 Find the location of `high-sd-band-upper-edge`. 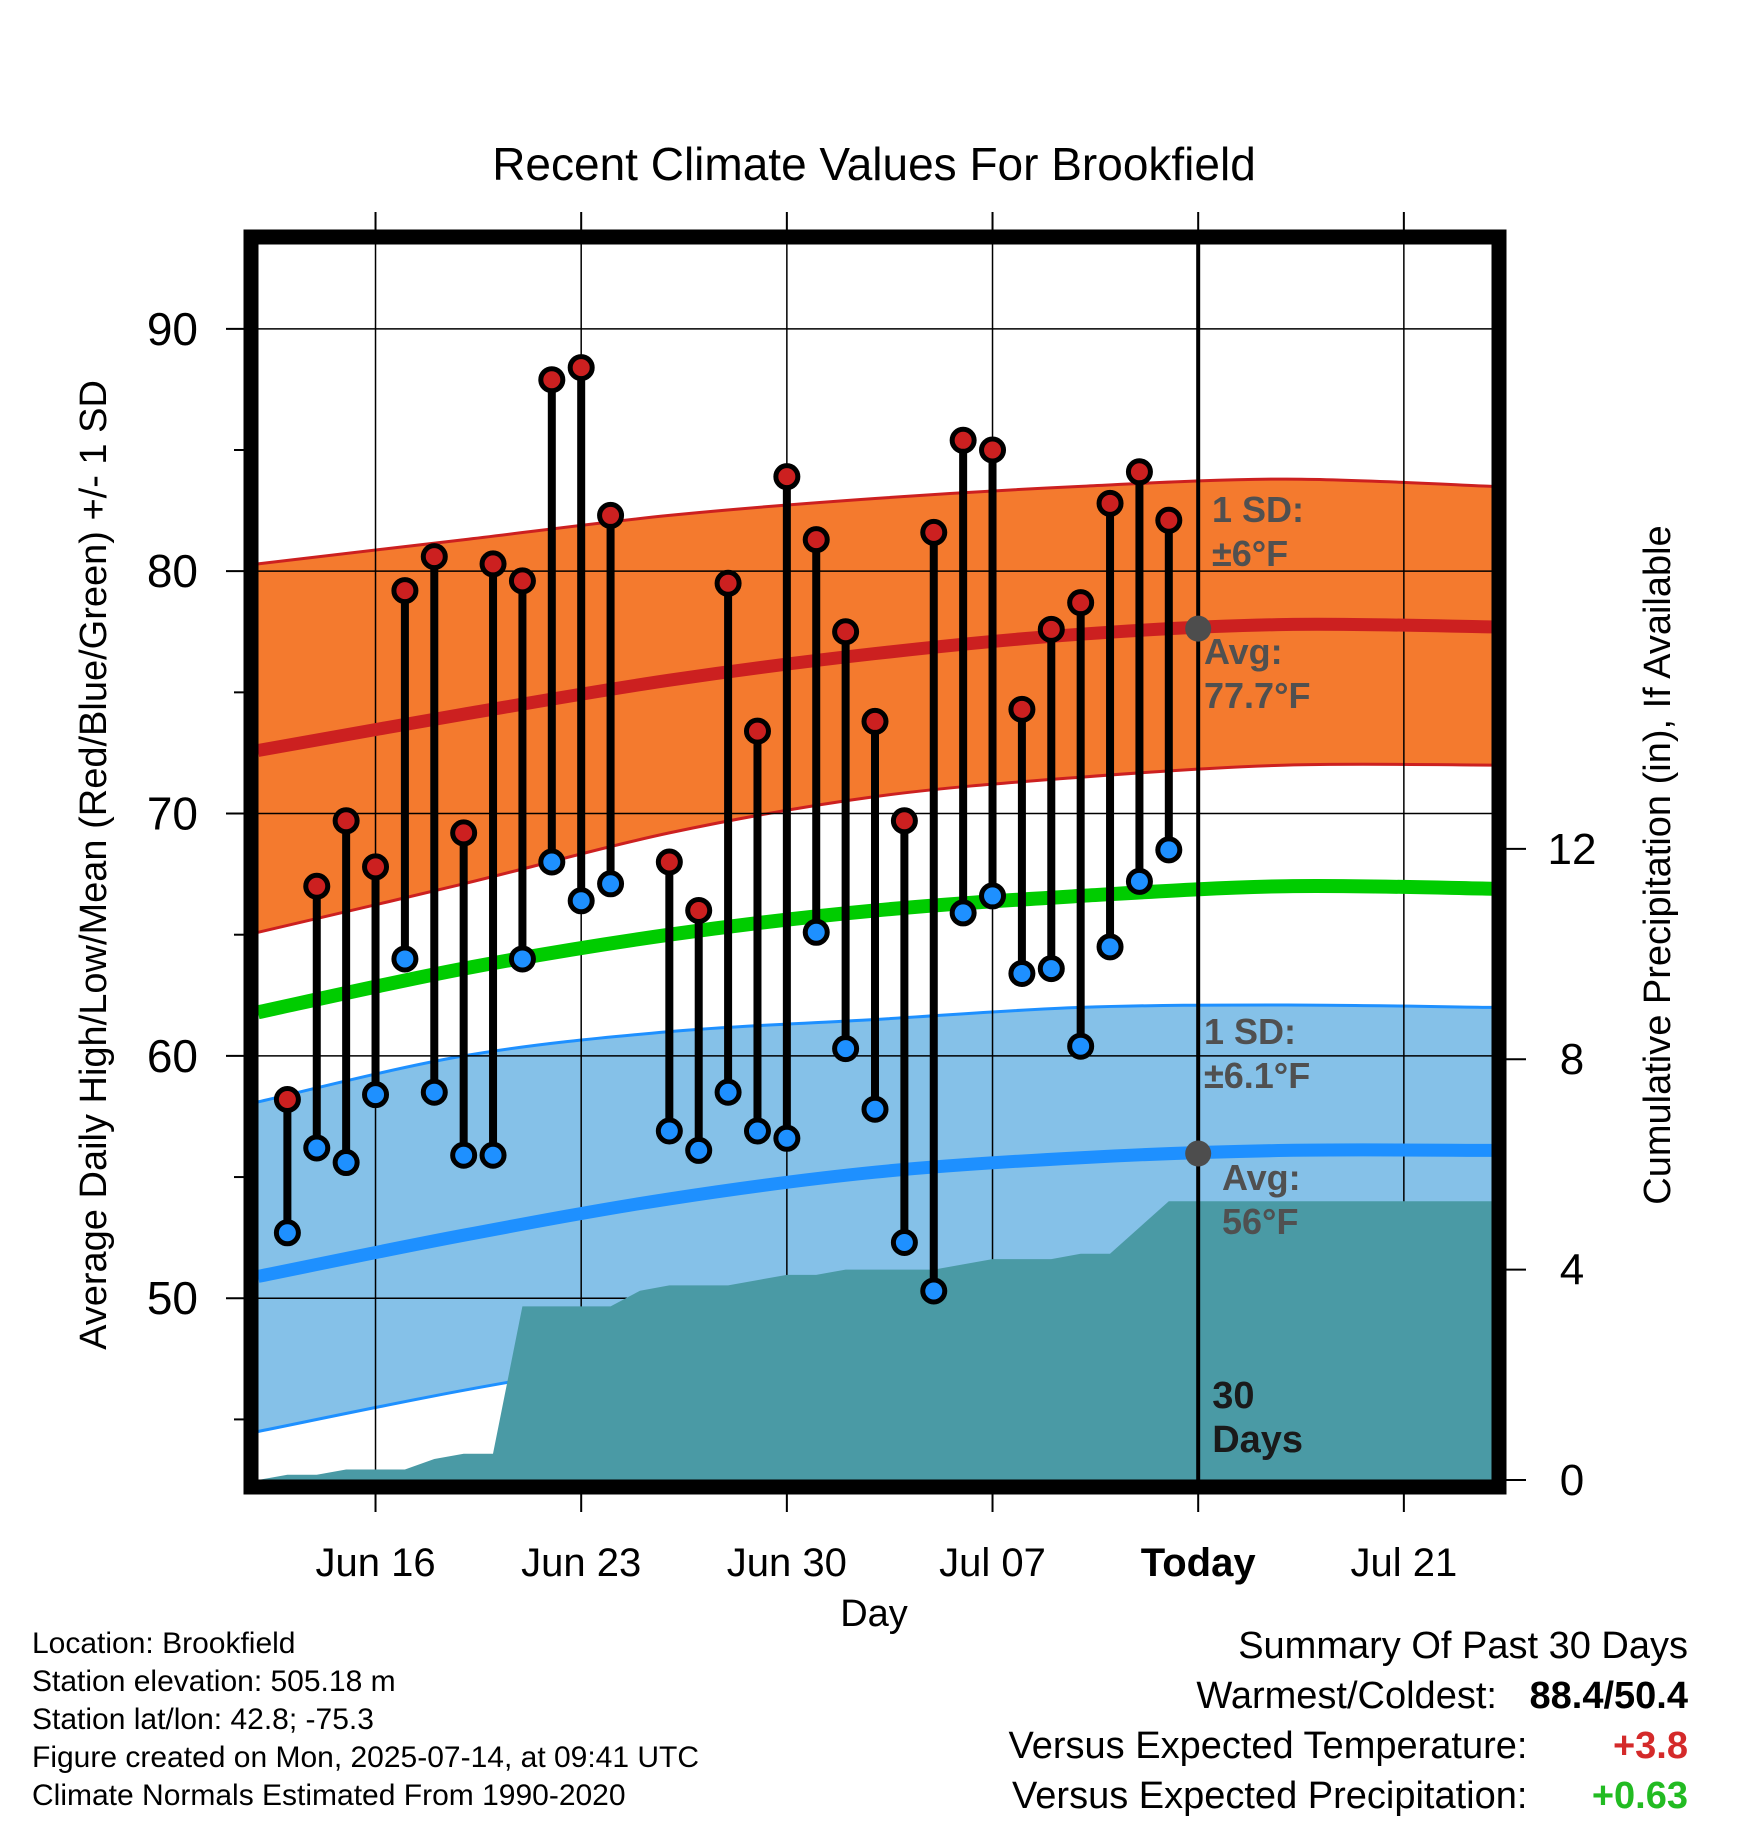

high-sd-band-upper-edge is located at coordinates (875, 521).